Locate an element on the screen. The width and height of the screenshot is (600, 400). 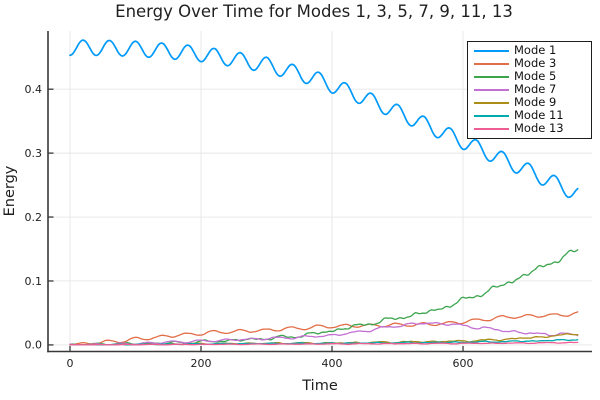
x-tick-label: 400 is located at coordinates (332, 363).